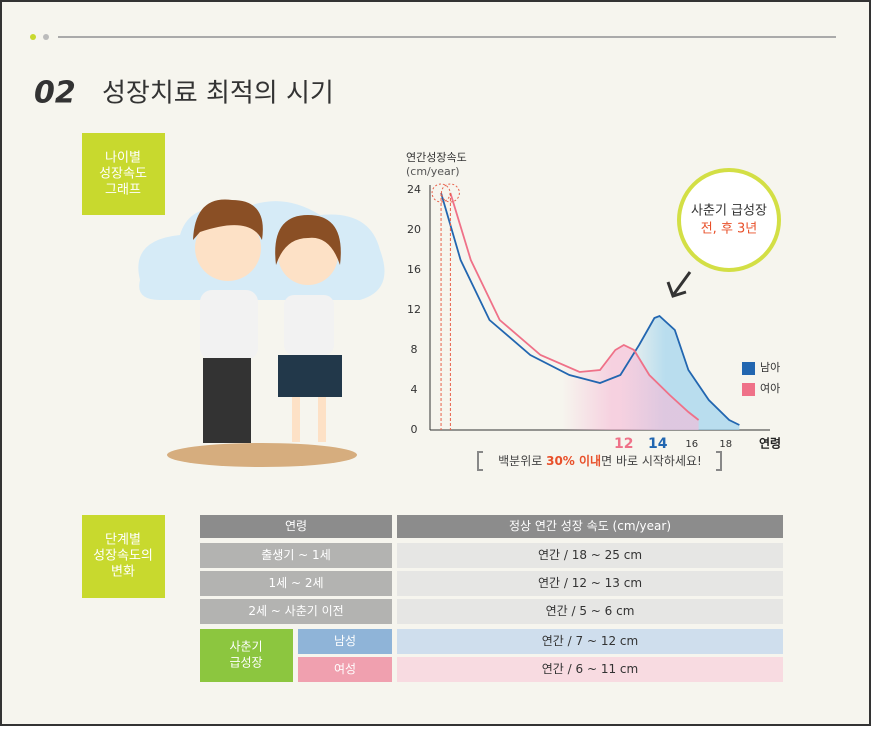 This screenshot has width=871, height=730. I want to click on row-label: 여성, so click(345, 669).